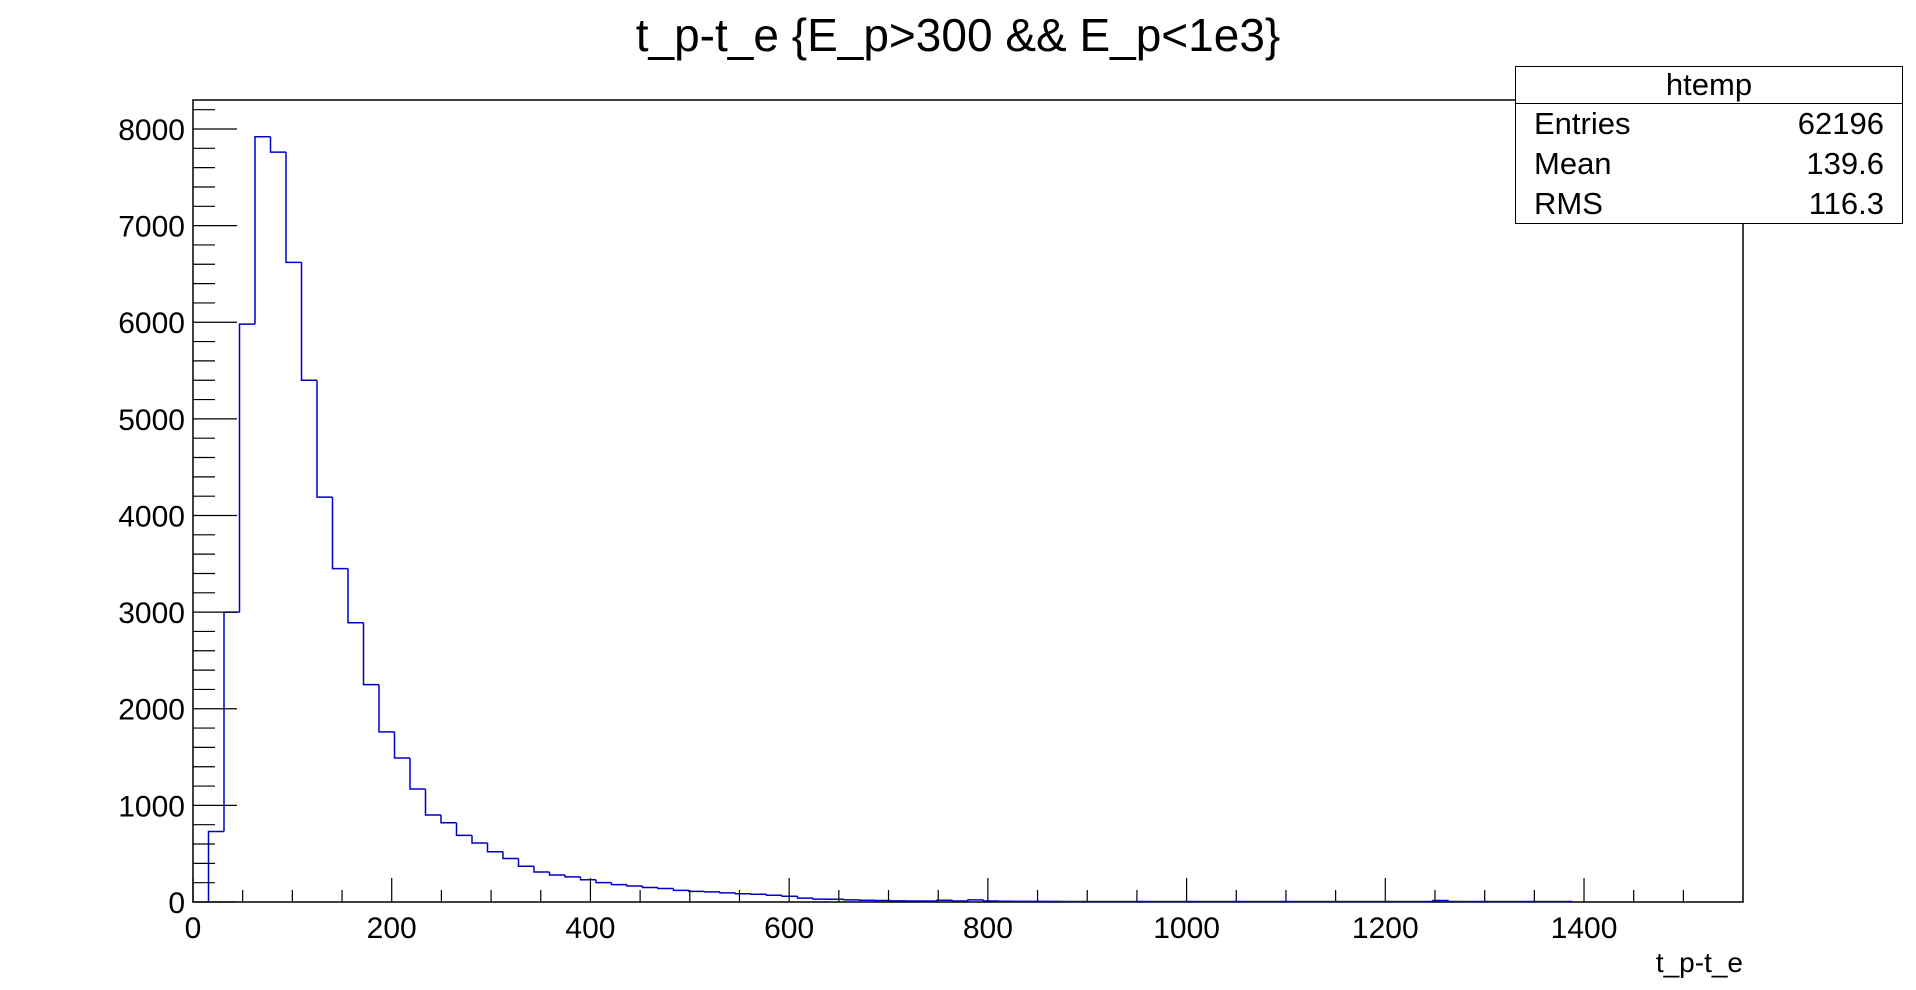 This screenshot has height=990, width=1916. What do you see at coordinates (1709, 124) in the screenshot?
I see `stats-row-entries: Entries 62196` at bounding box center [1709, 124].